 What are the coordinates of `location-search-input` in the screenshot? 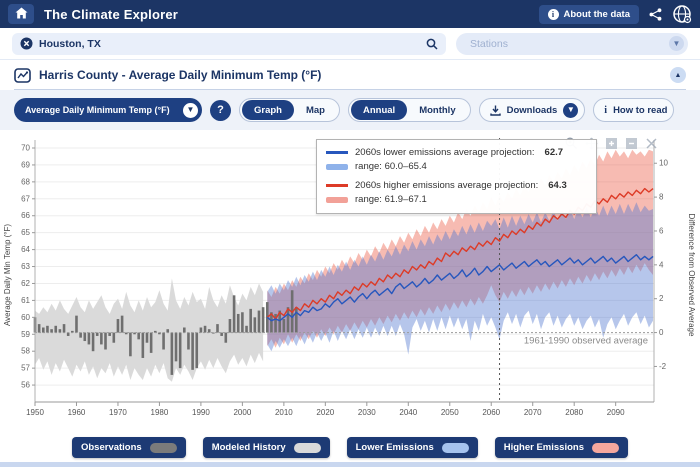 It's located at (229, 43).